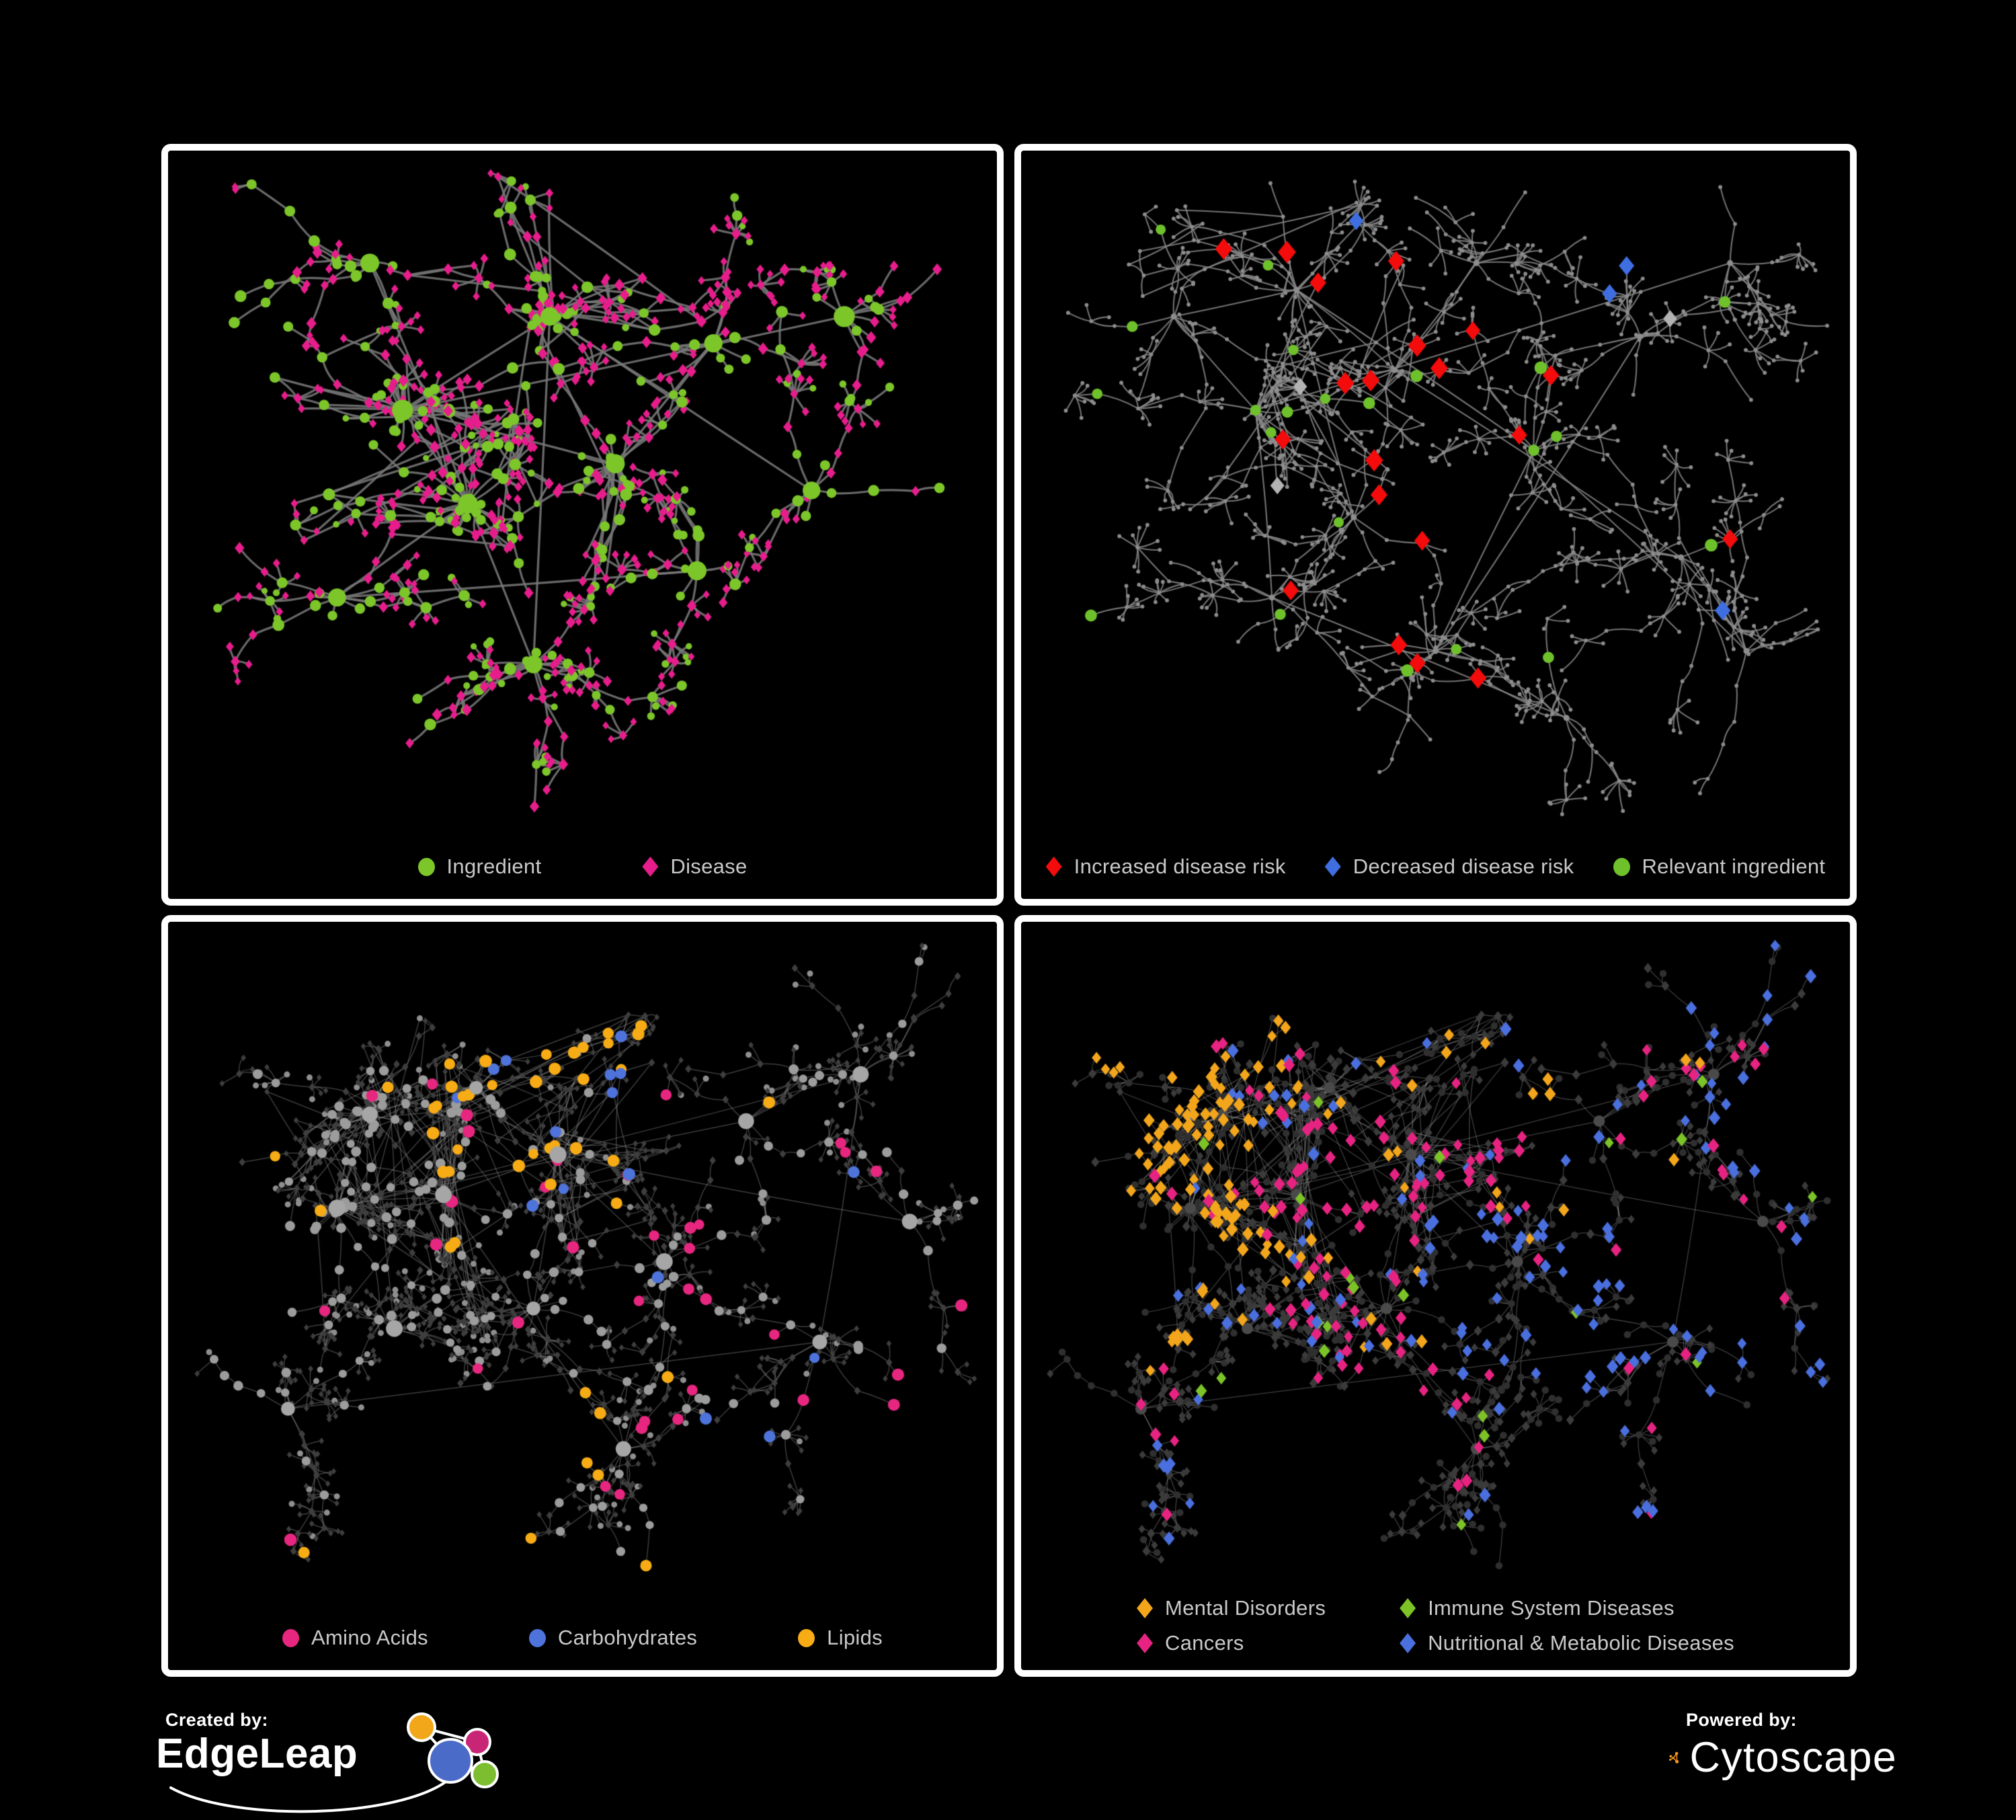 This screenshot has width=2016, height=1820. I want to click on ingredient-classes-legend: Amino Acids Carbohydrates Lipids, so click(582, 1638).